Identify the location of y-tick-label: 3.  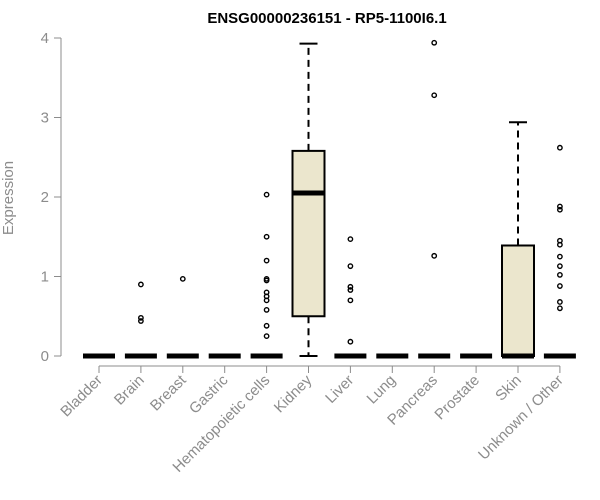
(45, 118).